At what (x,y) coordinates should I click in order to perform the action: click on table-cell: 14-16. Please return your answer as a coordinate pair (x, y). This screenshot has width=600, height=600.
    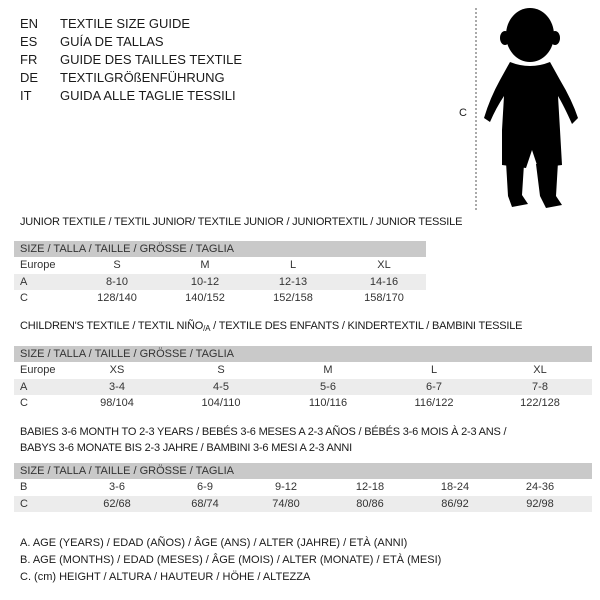
    Looking at the image, I should click on (384, 281).